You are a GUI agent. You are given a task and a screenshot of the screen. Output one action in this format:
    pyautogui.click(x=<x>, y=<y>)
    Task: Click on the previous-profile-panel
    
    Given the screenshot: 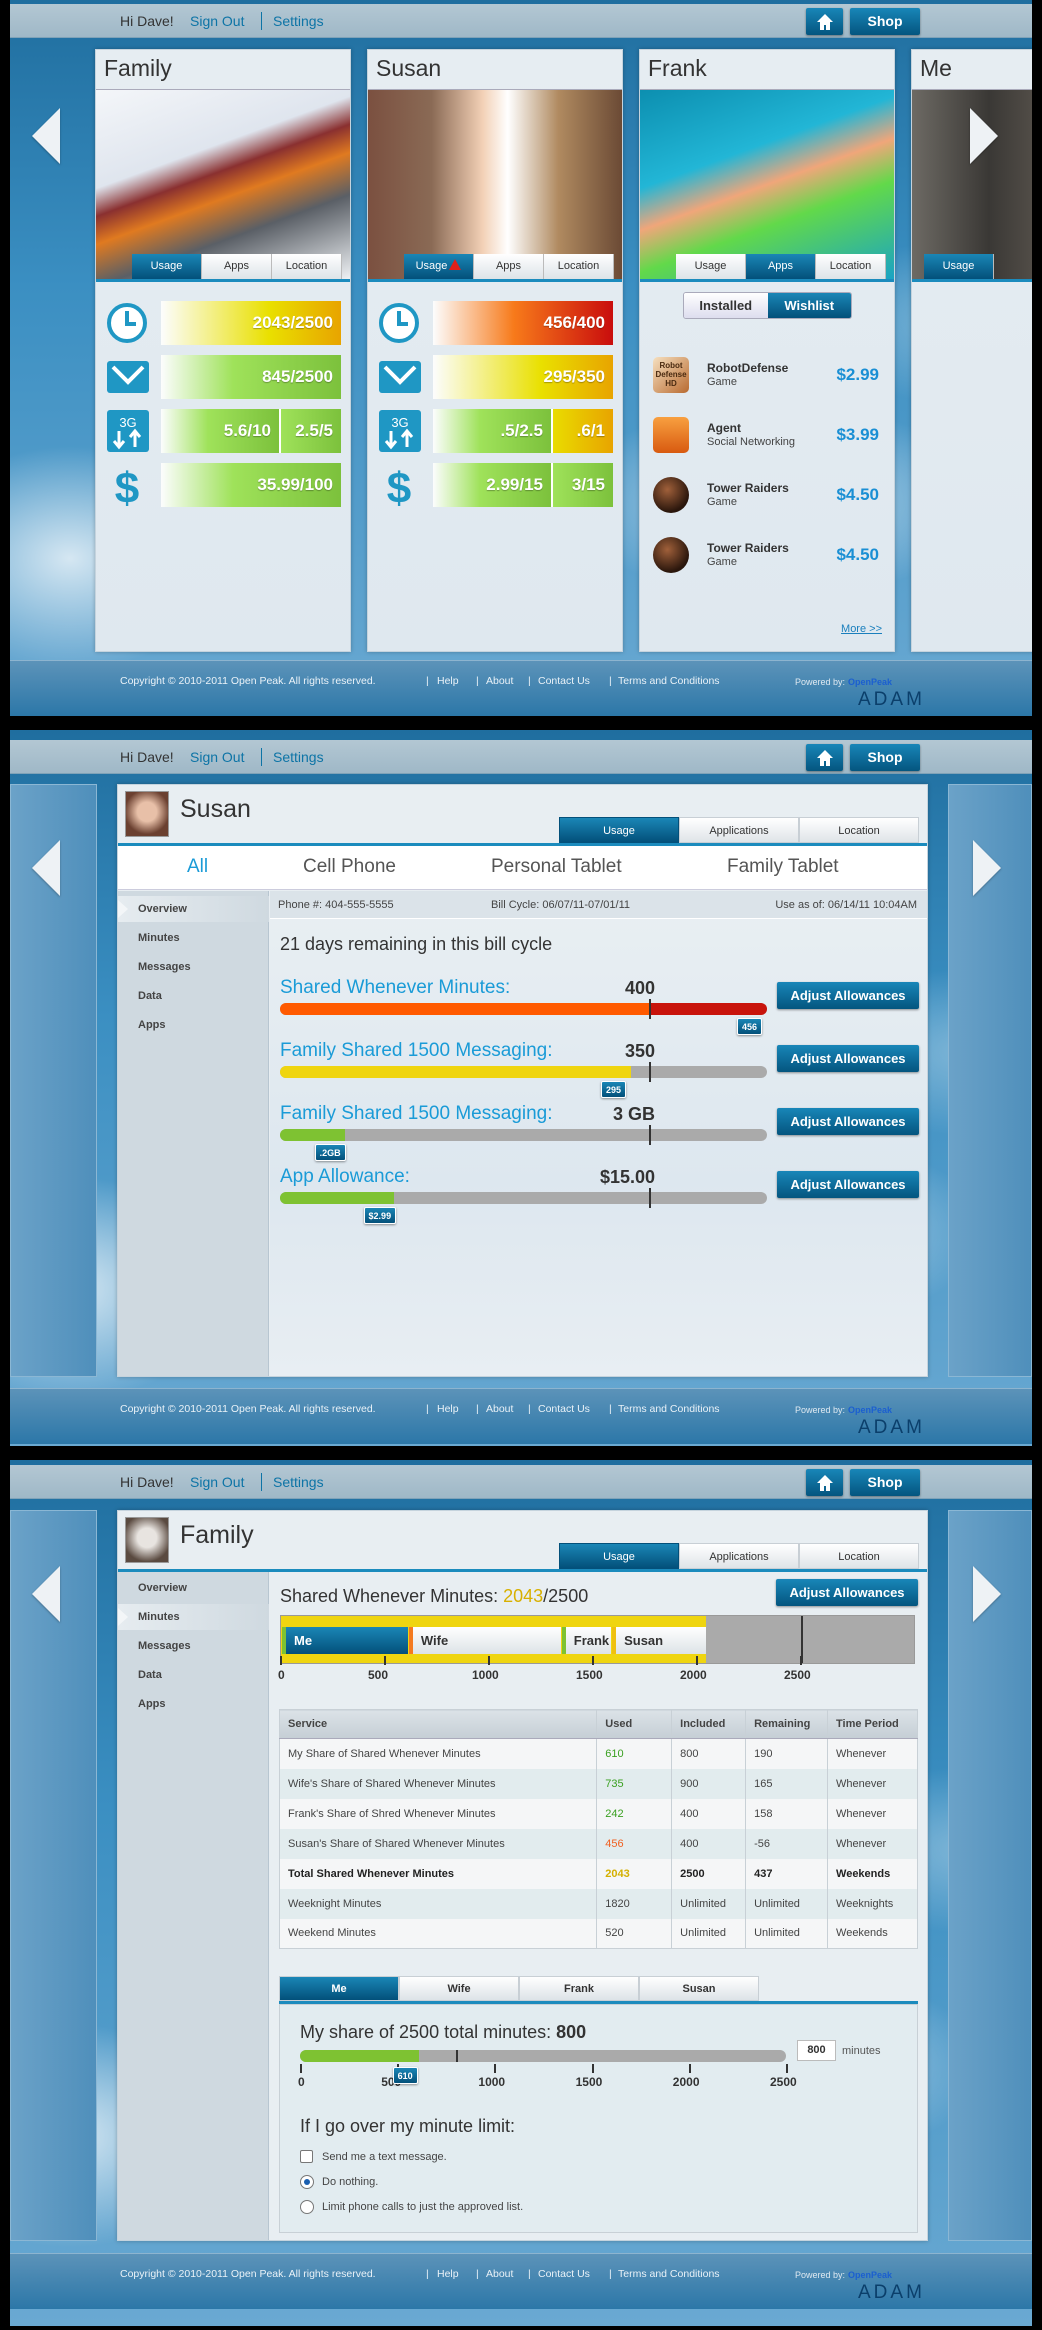 What is the action you would take?
    pyautogui.click(x=53, y=1875)
    